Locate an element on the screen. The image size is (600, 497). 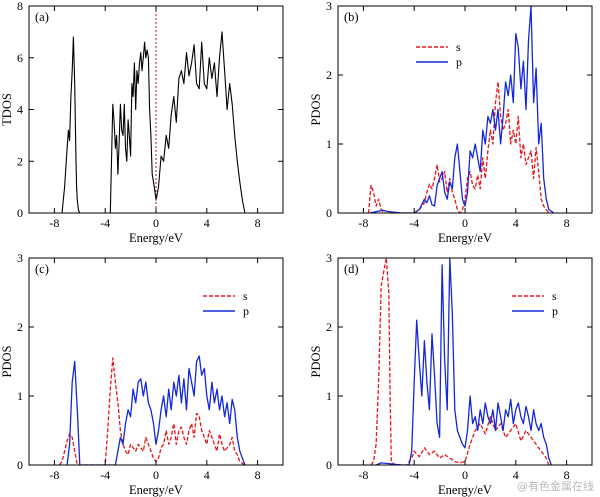
series-line-c-p is located at coordinates (156, 410).